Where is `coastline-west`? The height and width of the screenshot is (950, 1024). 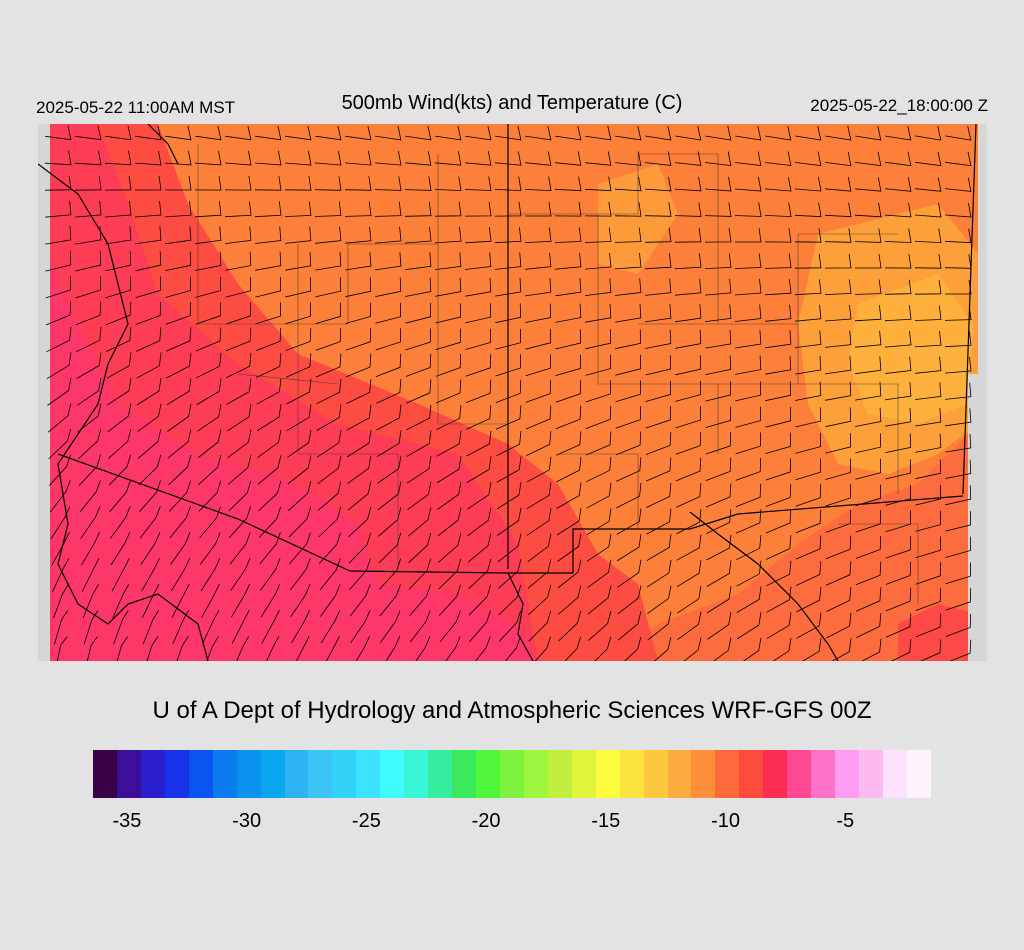
coastline-west is located at coordinates (123, 412).